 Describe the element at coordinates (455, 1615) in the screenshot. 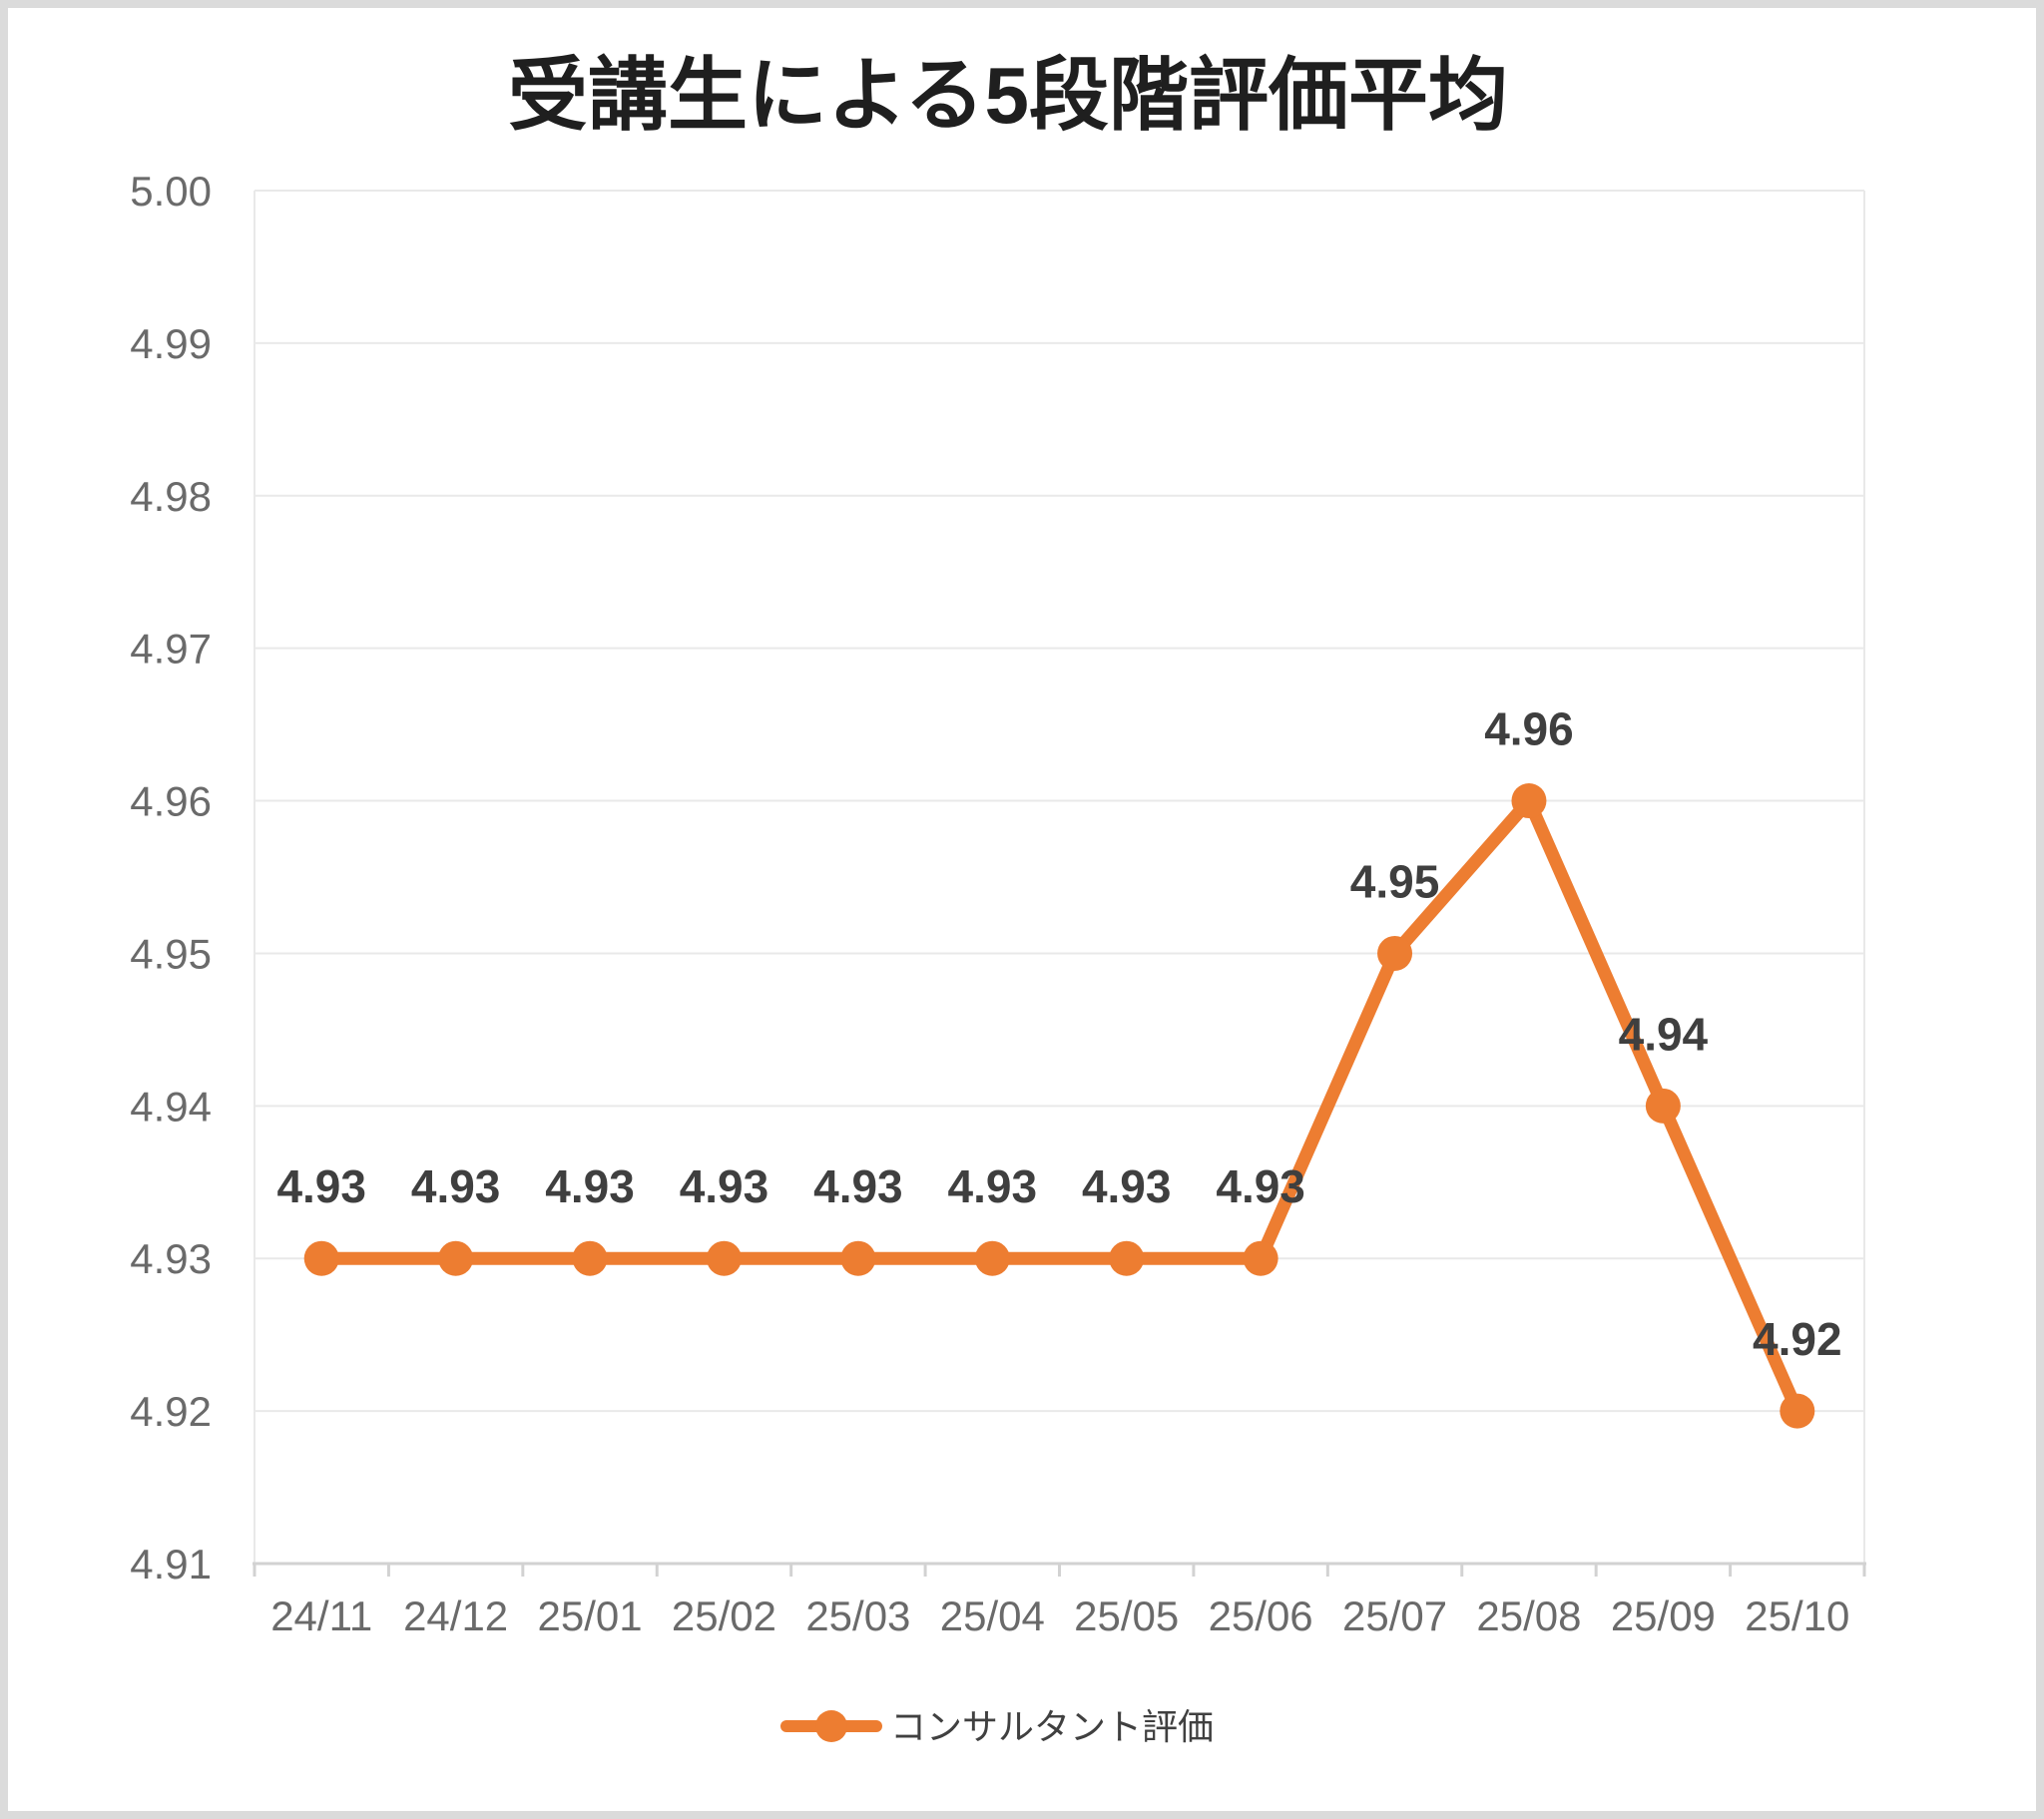

I see `x-axis-label: 24/12` at that location.